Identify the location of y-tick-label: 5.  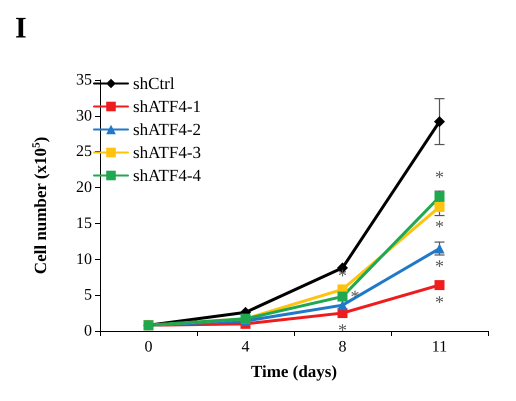
(88, 295).